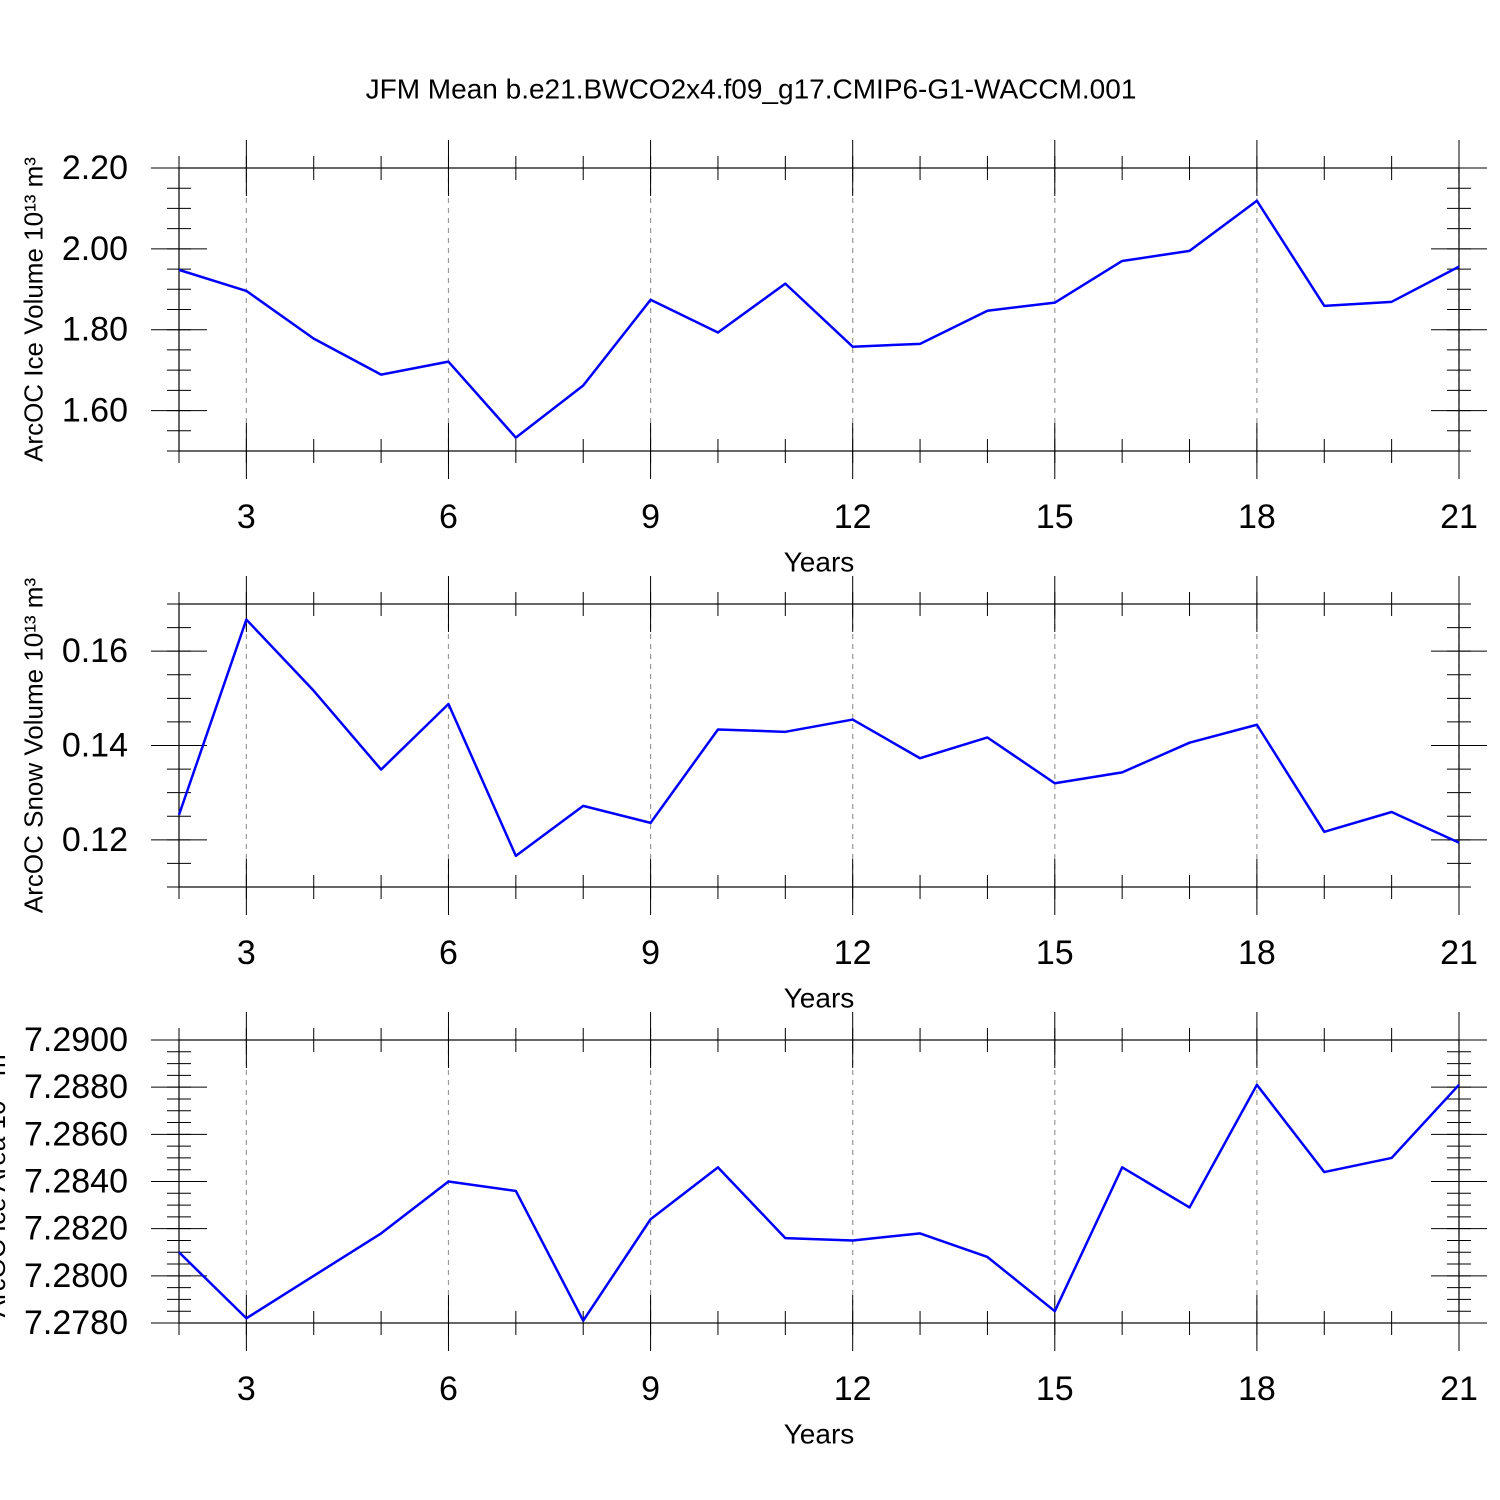  Describe the element at coordinates (95, 840) in the screenshot. I see `y-tick-label: 0.12` at that location.